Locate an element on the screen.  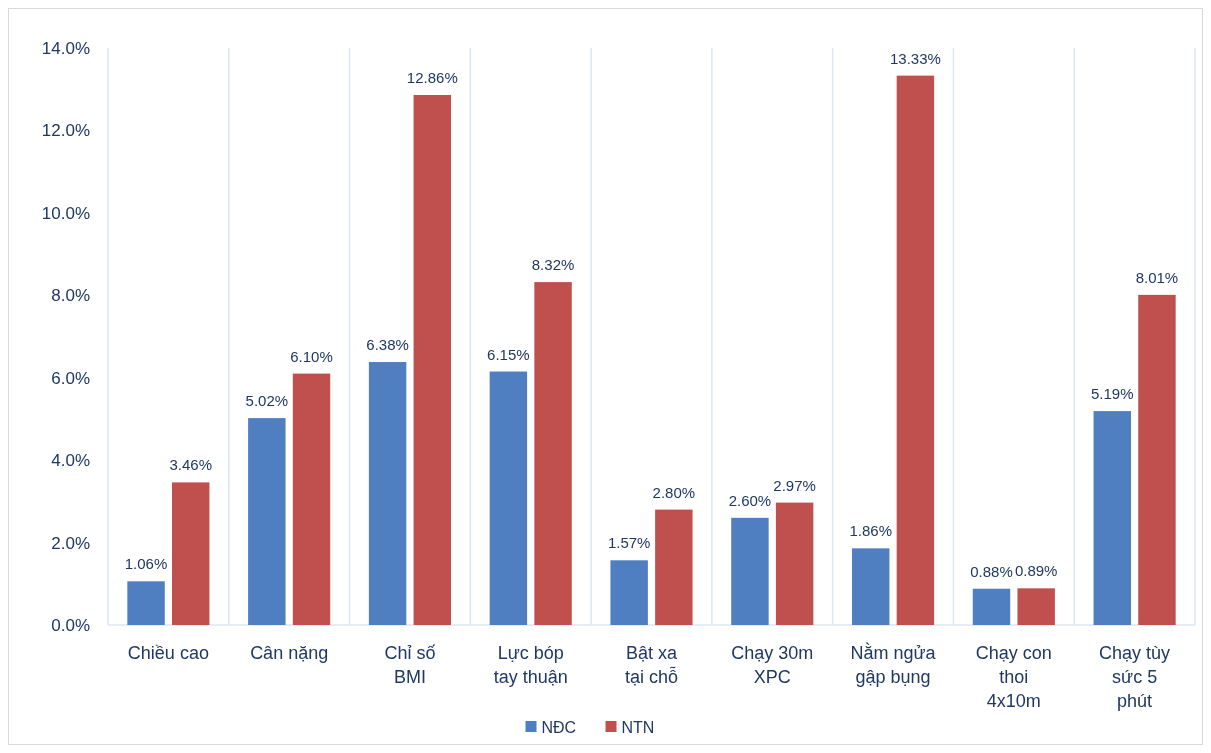
x-tick-label: Bật xa tại chỗ is located at coordinates (651, 665).